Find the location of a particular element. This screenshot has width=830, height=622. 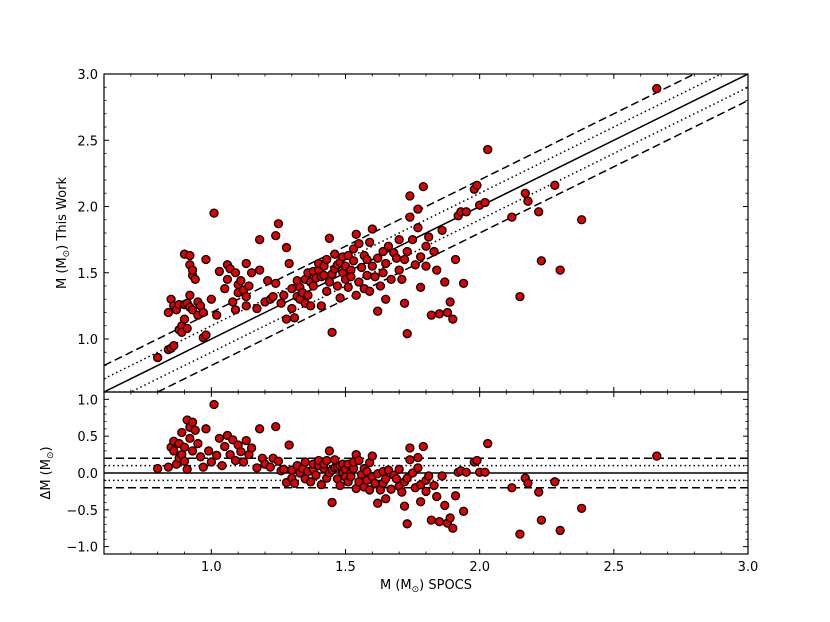

bottom-y-tick-label: 0.5 is located at coordinates (87, 437).